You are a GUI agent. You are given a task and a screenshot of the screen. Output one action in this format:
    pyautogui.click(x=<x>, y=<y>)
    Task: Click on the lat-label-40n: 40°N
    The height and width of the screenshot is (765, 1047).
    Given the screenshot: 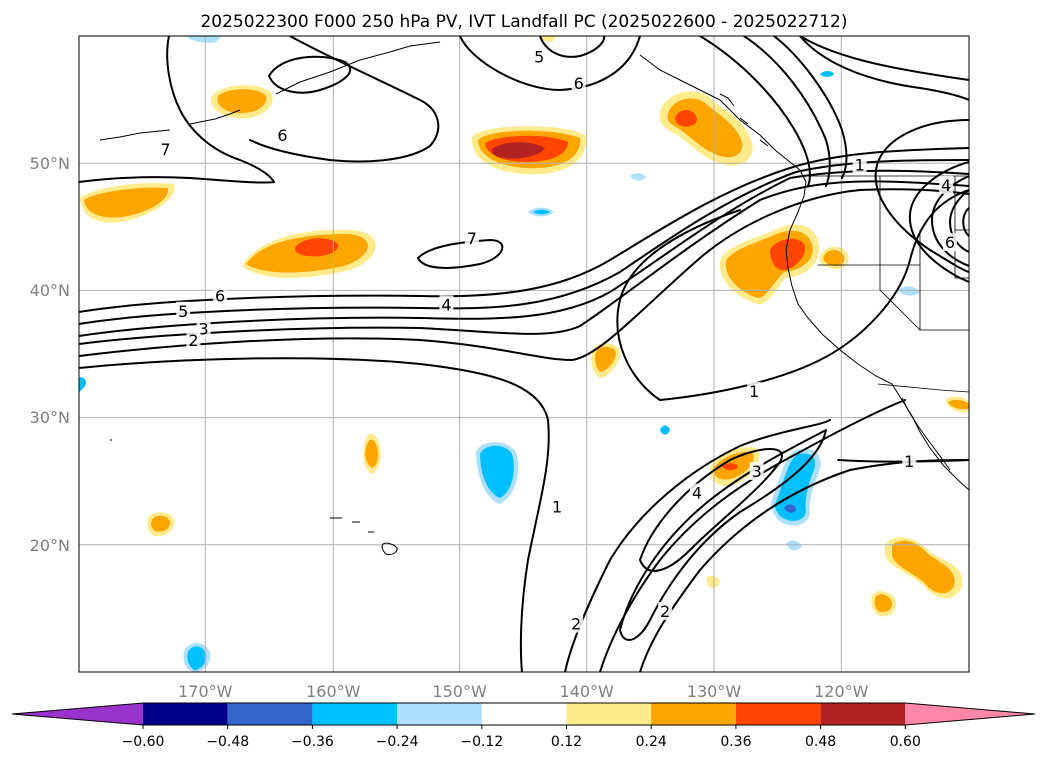 What is the action you would take?
    pyautogui.click(x=50, y=290)
    